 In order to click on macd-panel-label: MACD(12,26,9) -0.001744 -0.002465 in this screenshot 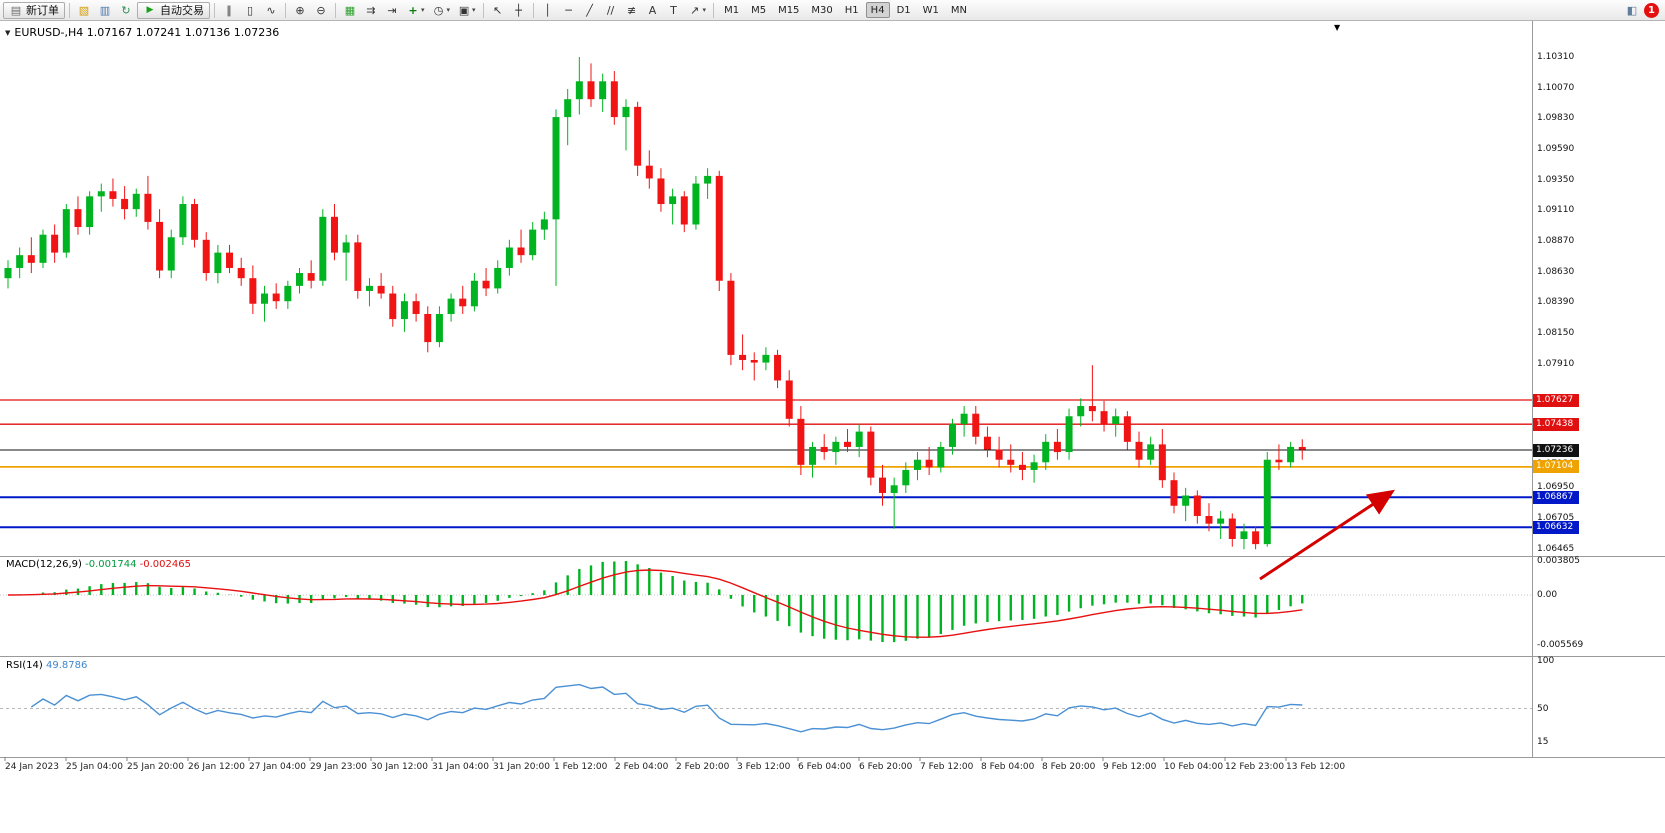, I will do `click(98, 564)`.